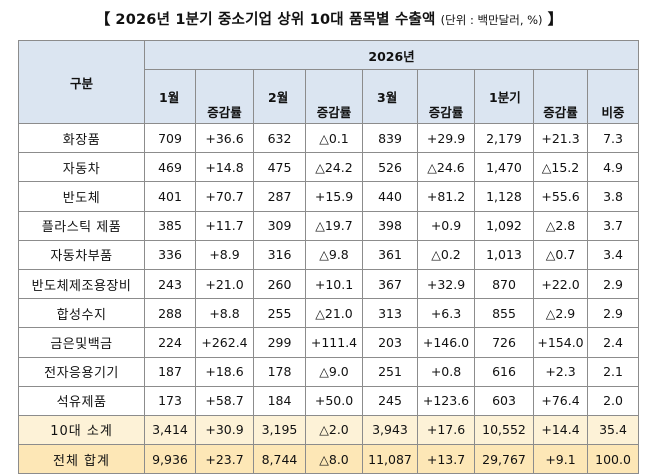 This screenshot has width=658, height=474. I want to click on feb-growth-header: 증감률, so click(334, 96).